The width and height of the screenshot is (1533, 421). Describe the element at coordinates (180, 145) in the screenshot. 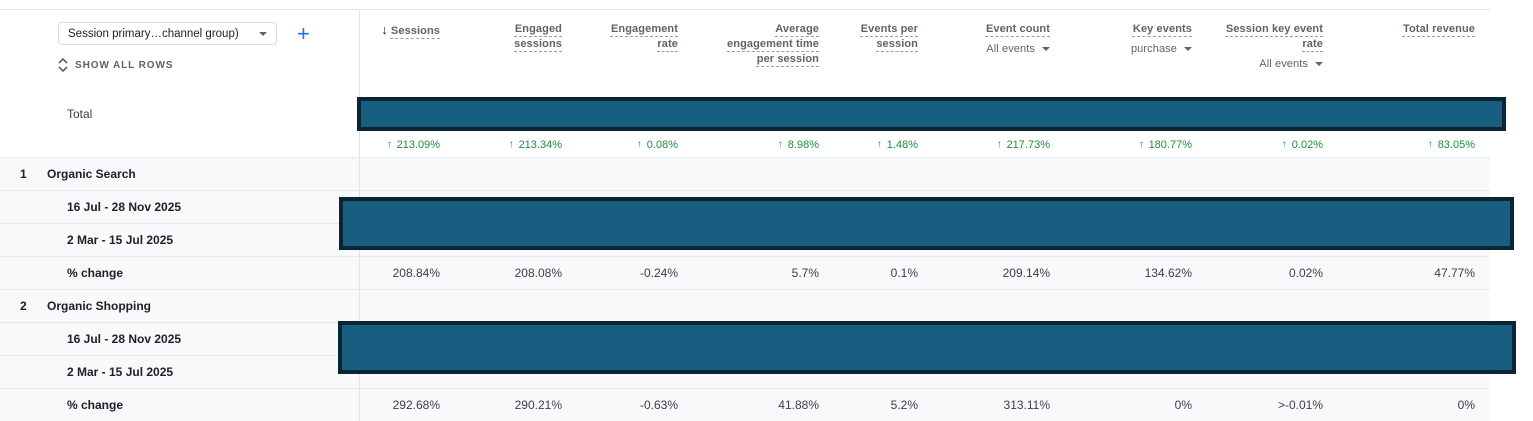

I see `total-change-row-spacer` at that location.